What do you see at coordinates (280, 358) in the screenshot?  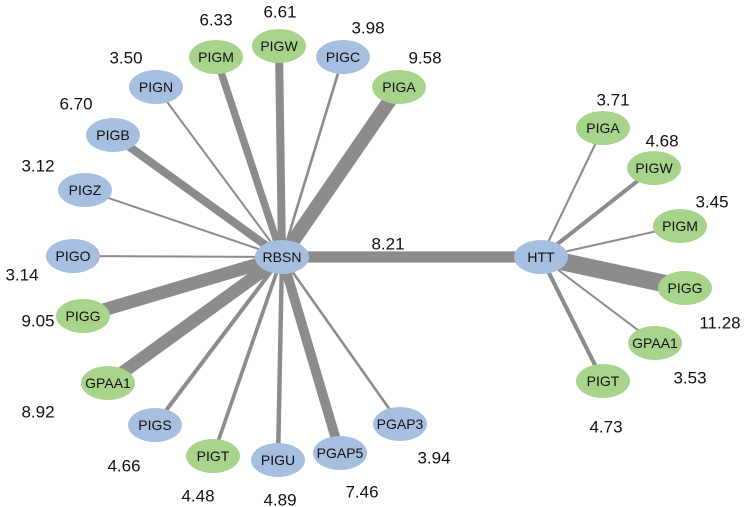 I see `edge-rbsn-pigu` at bounding box center [280, 358].